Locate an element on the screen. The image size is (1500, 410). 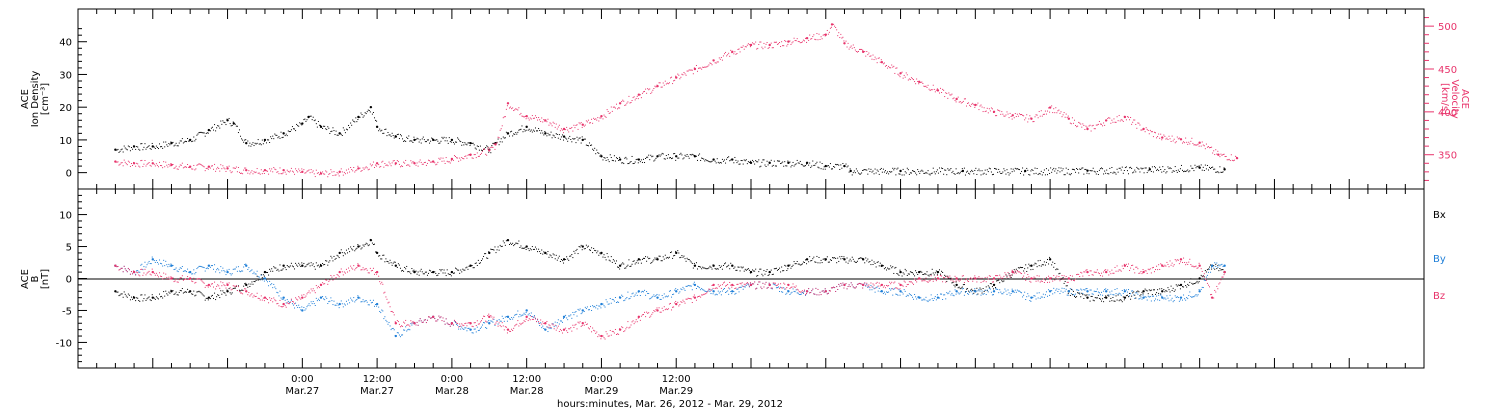
by-point is located at coordinates (377, 304).